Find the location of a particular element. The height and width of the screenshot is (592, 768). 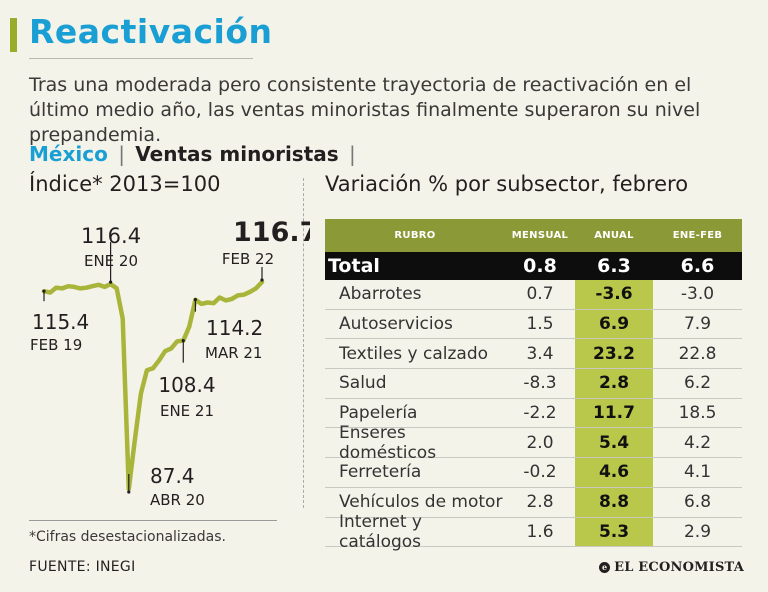

total-row: Total 0.8 6.3 6.6 is located at coordinates (533, 266).